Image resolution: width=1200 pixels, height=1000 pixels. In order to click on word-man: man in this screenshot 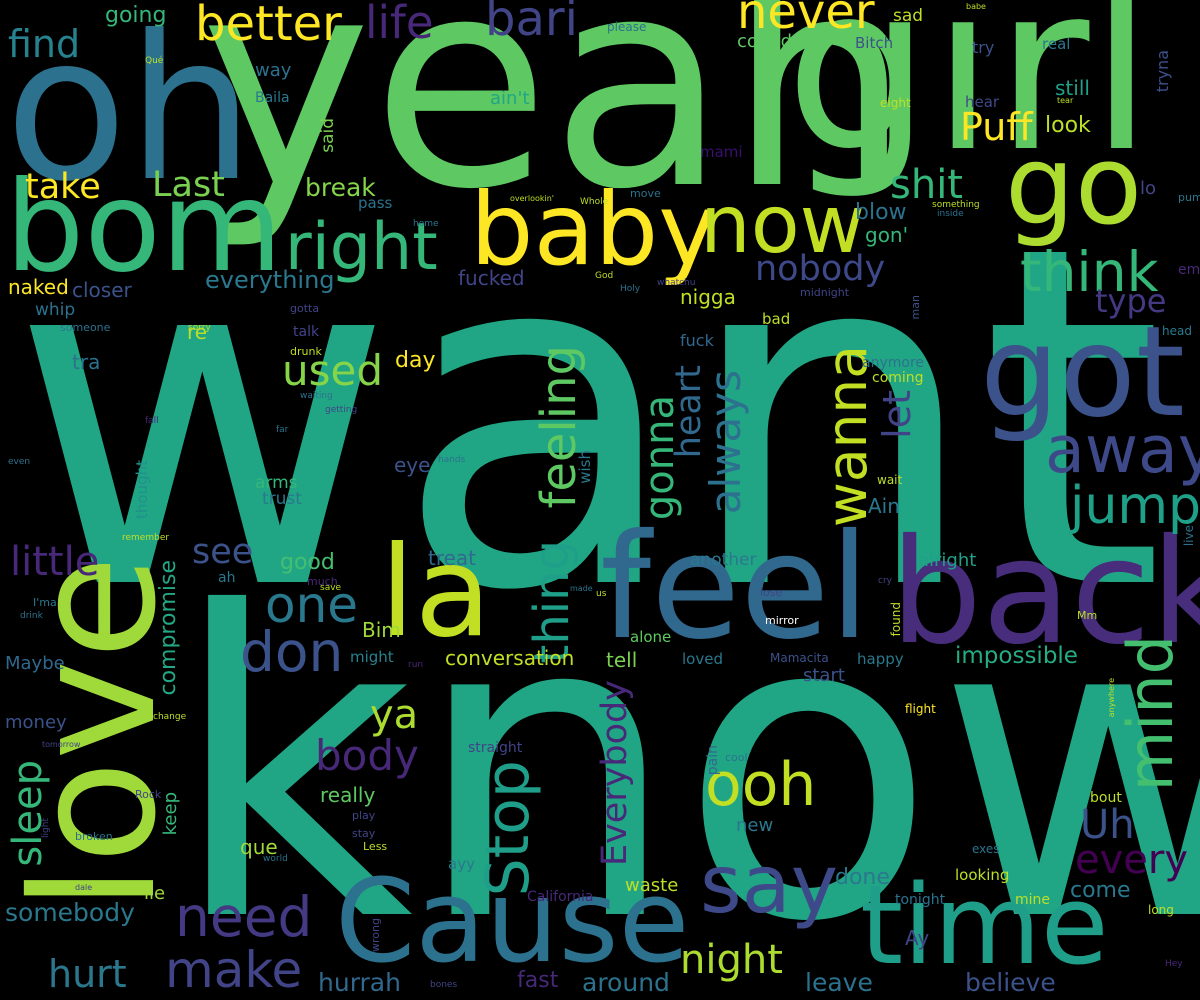, I will do `click(915, 307)`.